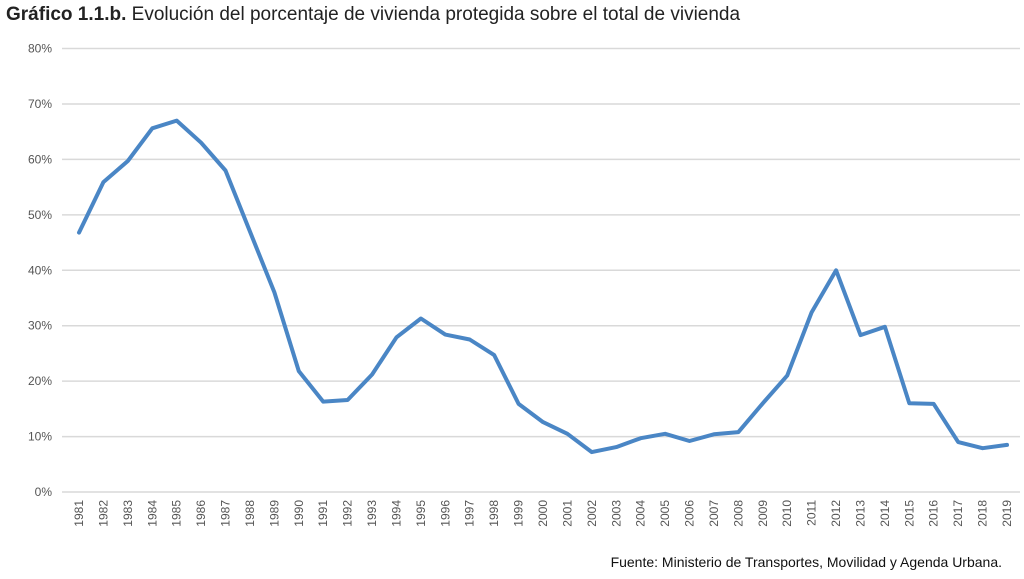  I want to click on x-tick-label: 2019, so click(1007, 513).